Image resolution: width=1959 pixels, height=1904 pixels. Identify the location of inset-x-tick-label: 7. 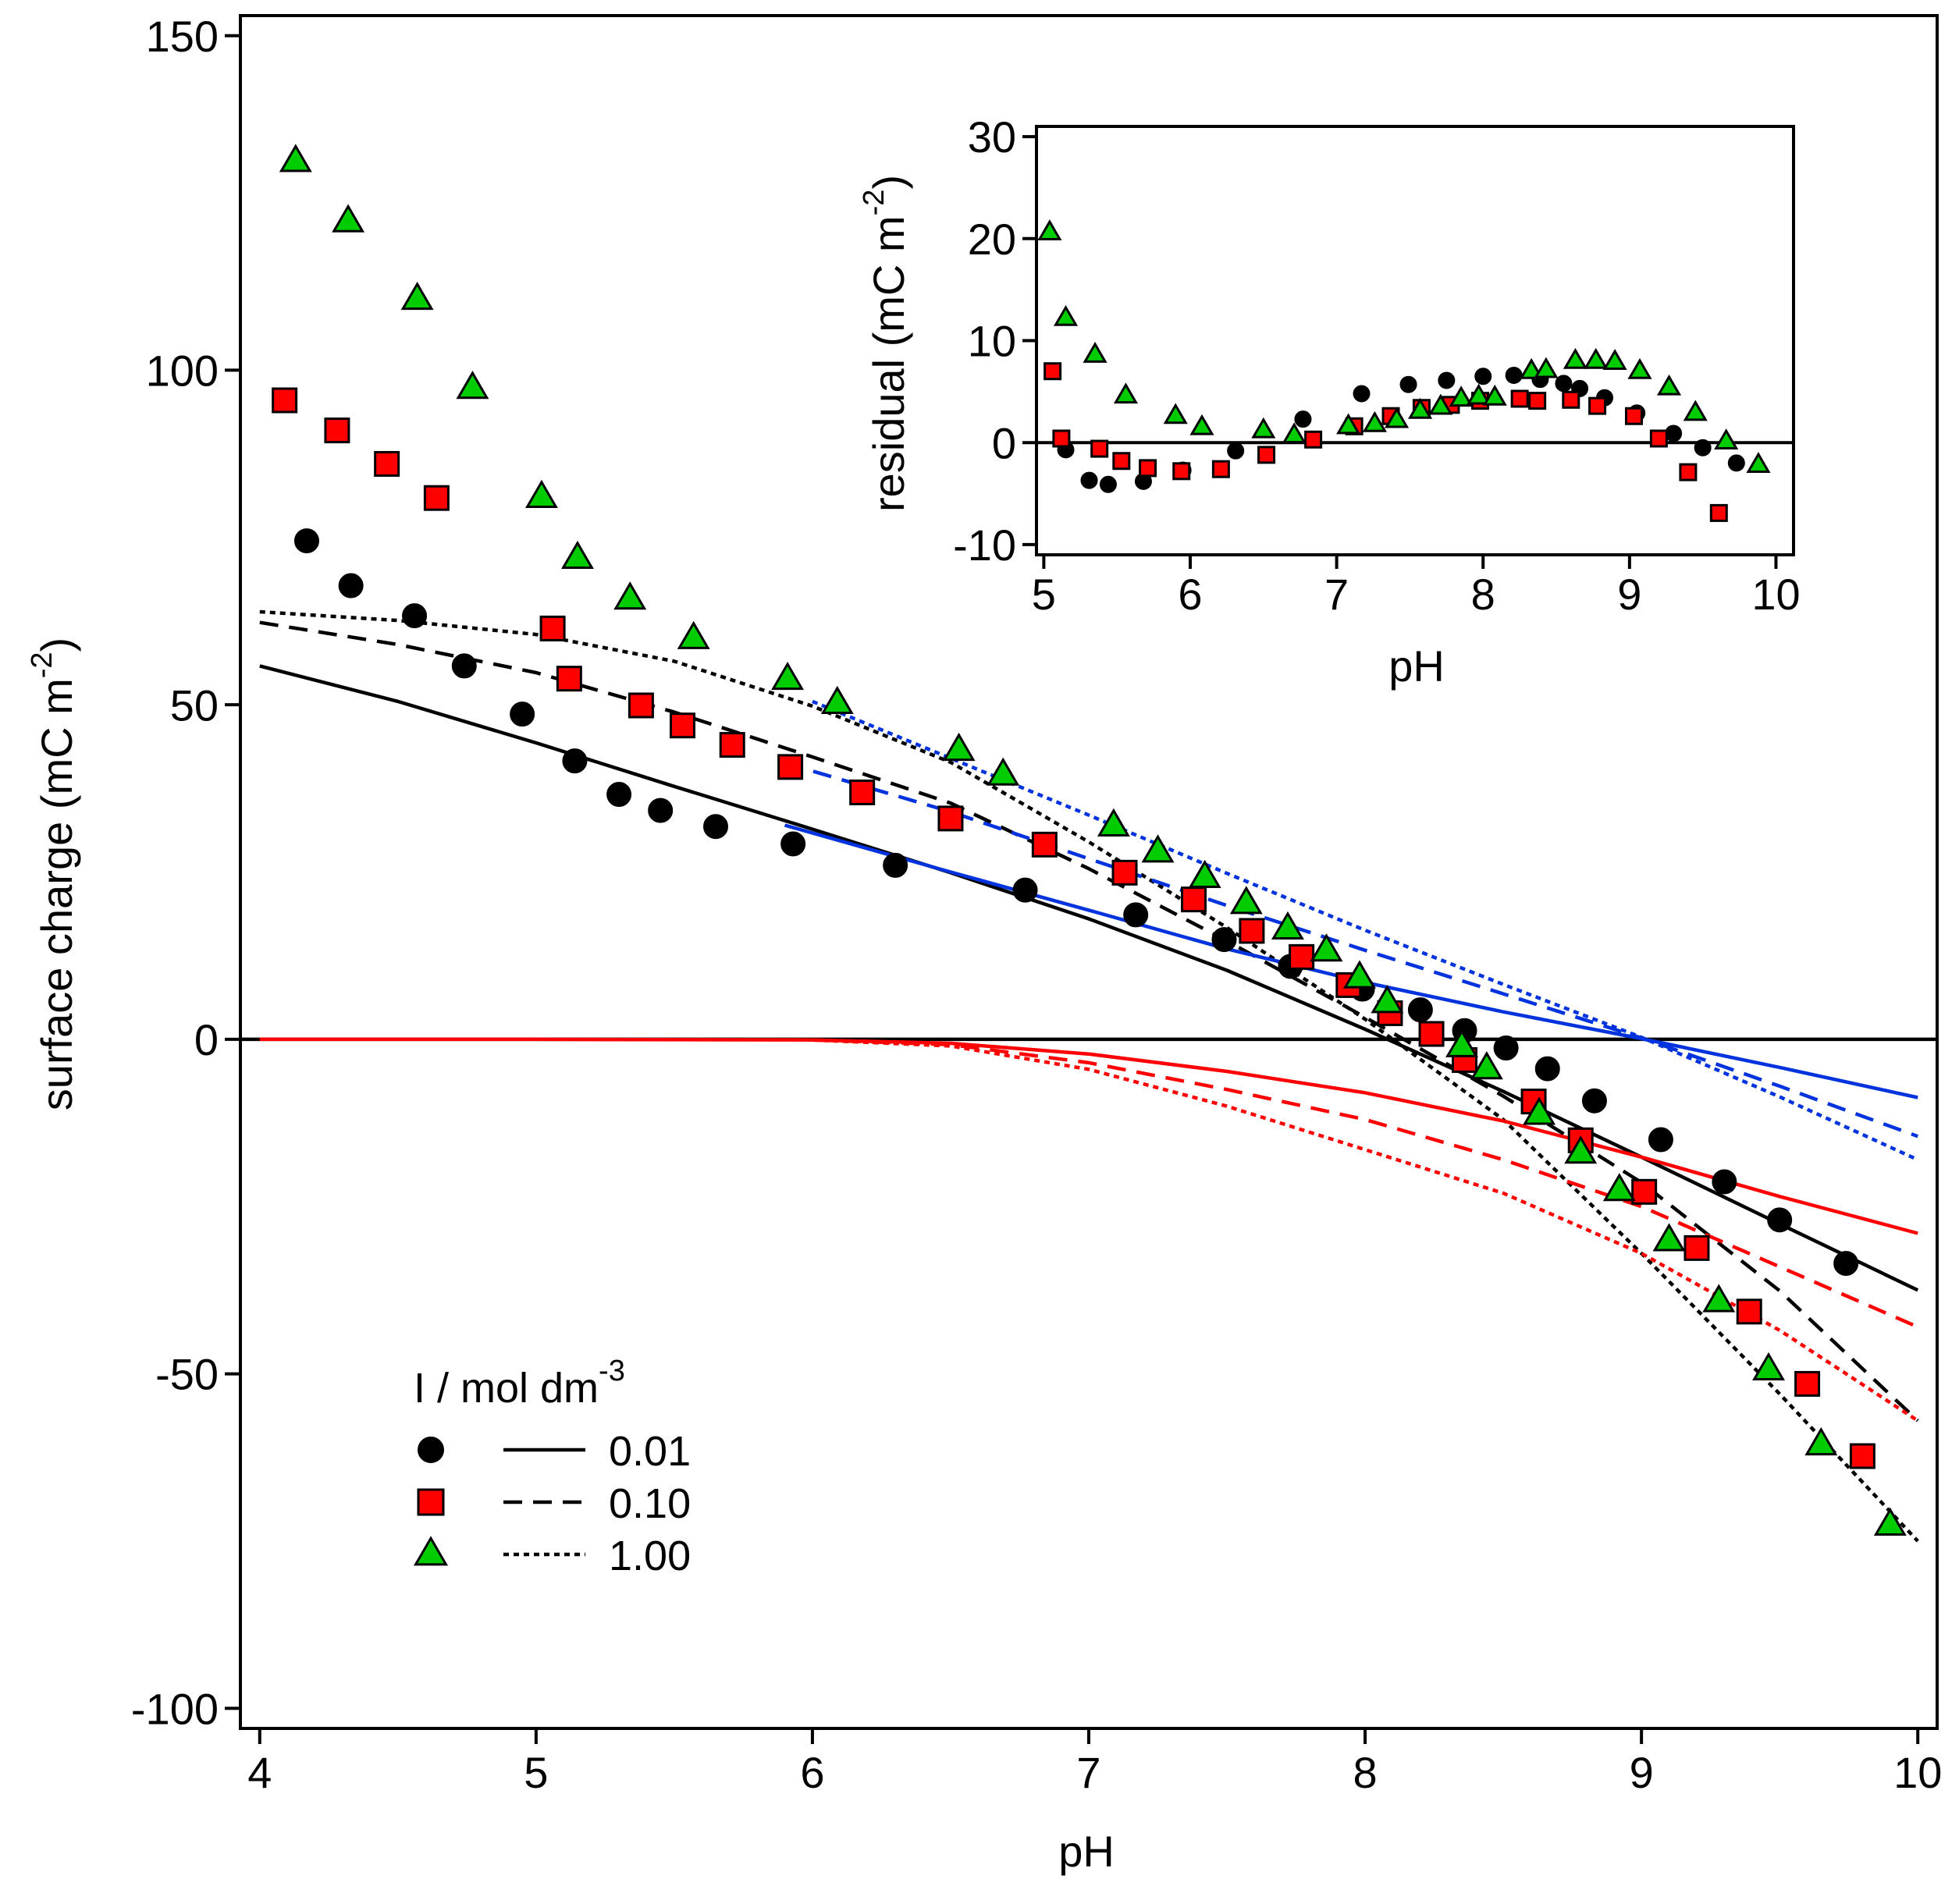
(1336, 594).